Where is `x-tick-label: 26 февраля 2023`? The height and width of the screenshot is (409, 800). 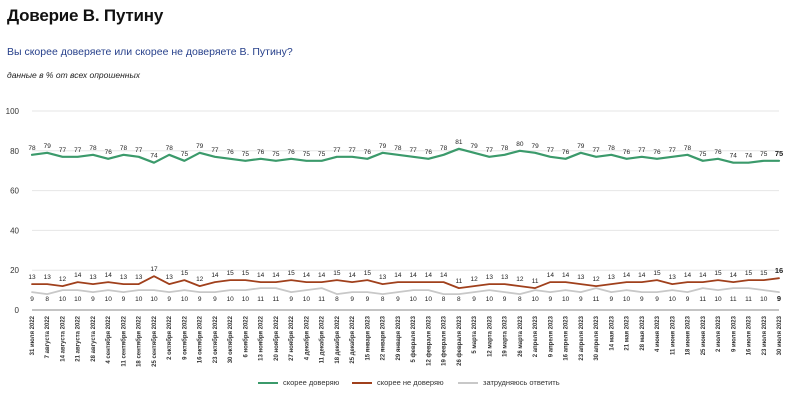 x-tick-label: 26 февраля 2023 is located at coordinates (459, 340).